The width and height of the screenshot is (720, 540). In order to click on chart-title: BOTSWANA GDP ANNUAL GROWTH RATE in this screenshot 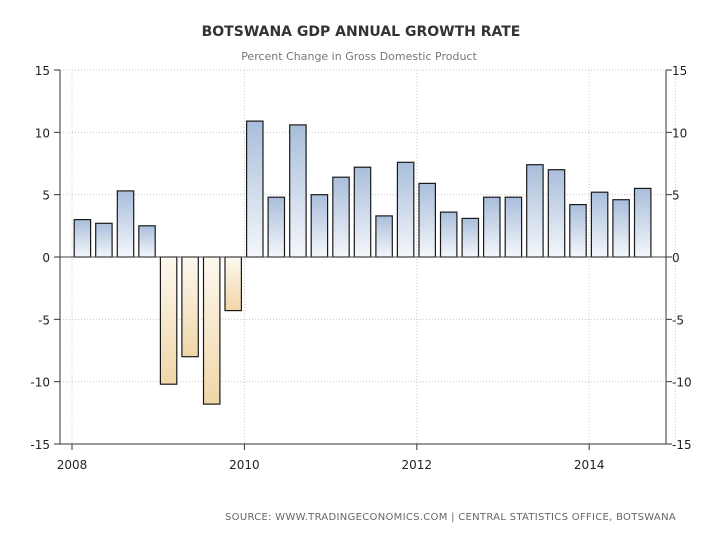, I will do `click(361, 32)`.